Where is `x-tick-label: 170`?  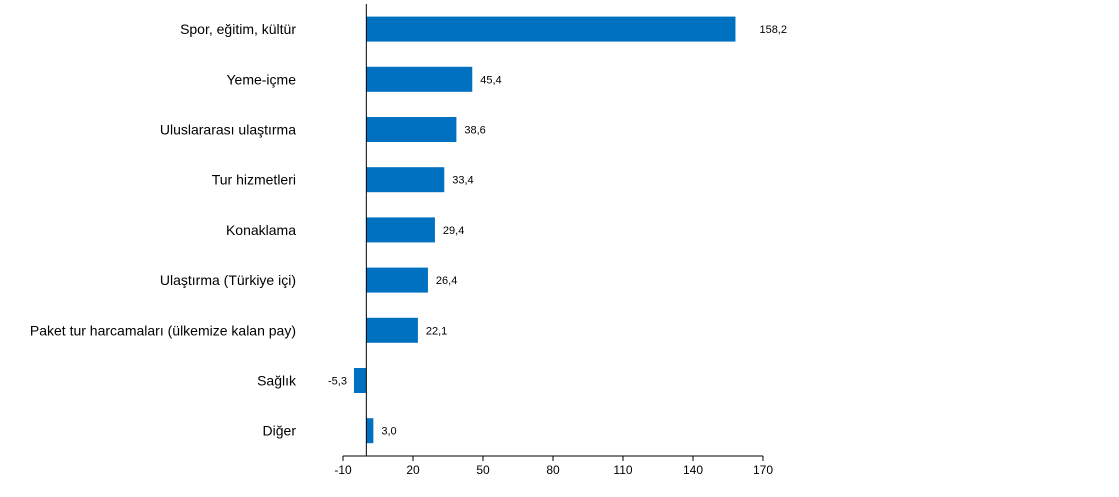
x-tick-label: 170 is located at coordinates (763, 470).